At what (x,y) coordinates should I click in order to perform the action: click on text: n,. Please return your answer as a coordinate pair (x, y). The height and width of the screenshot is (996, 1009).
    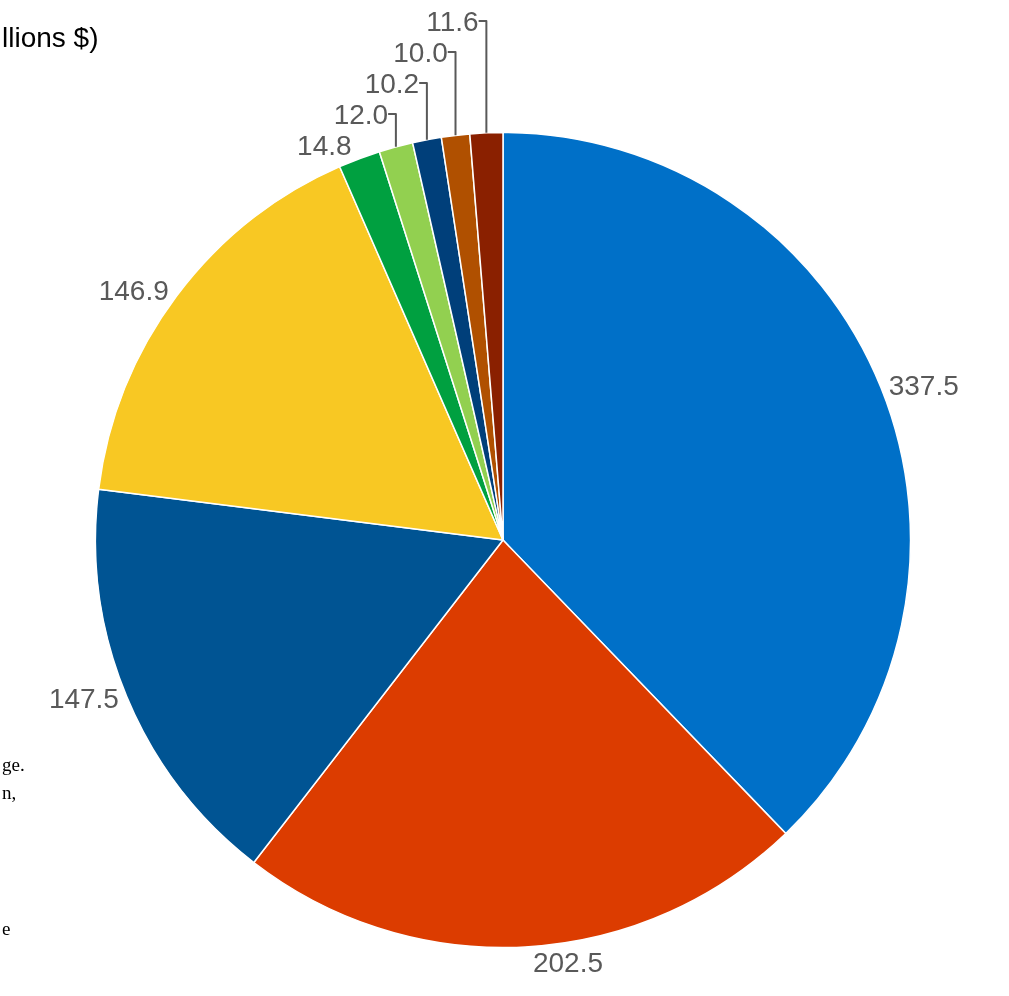
    Looking at the image, I should click on (9, 792).